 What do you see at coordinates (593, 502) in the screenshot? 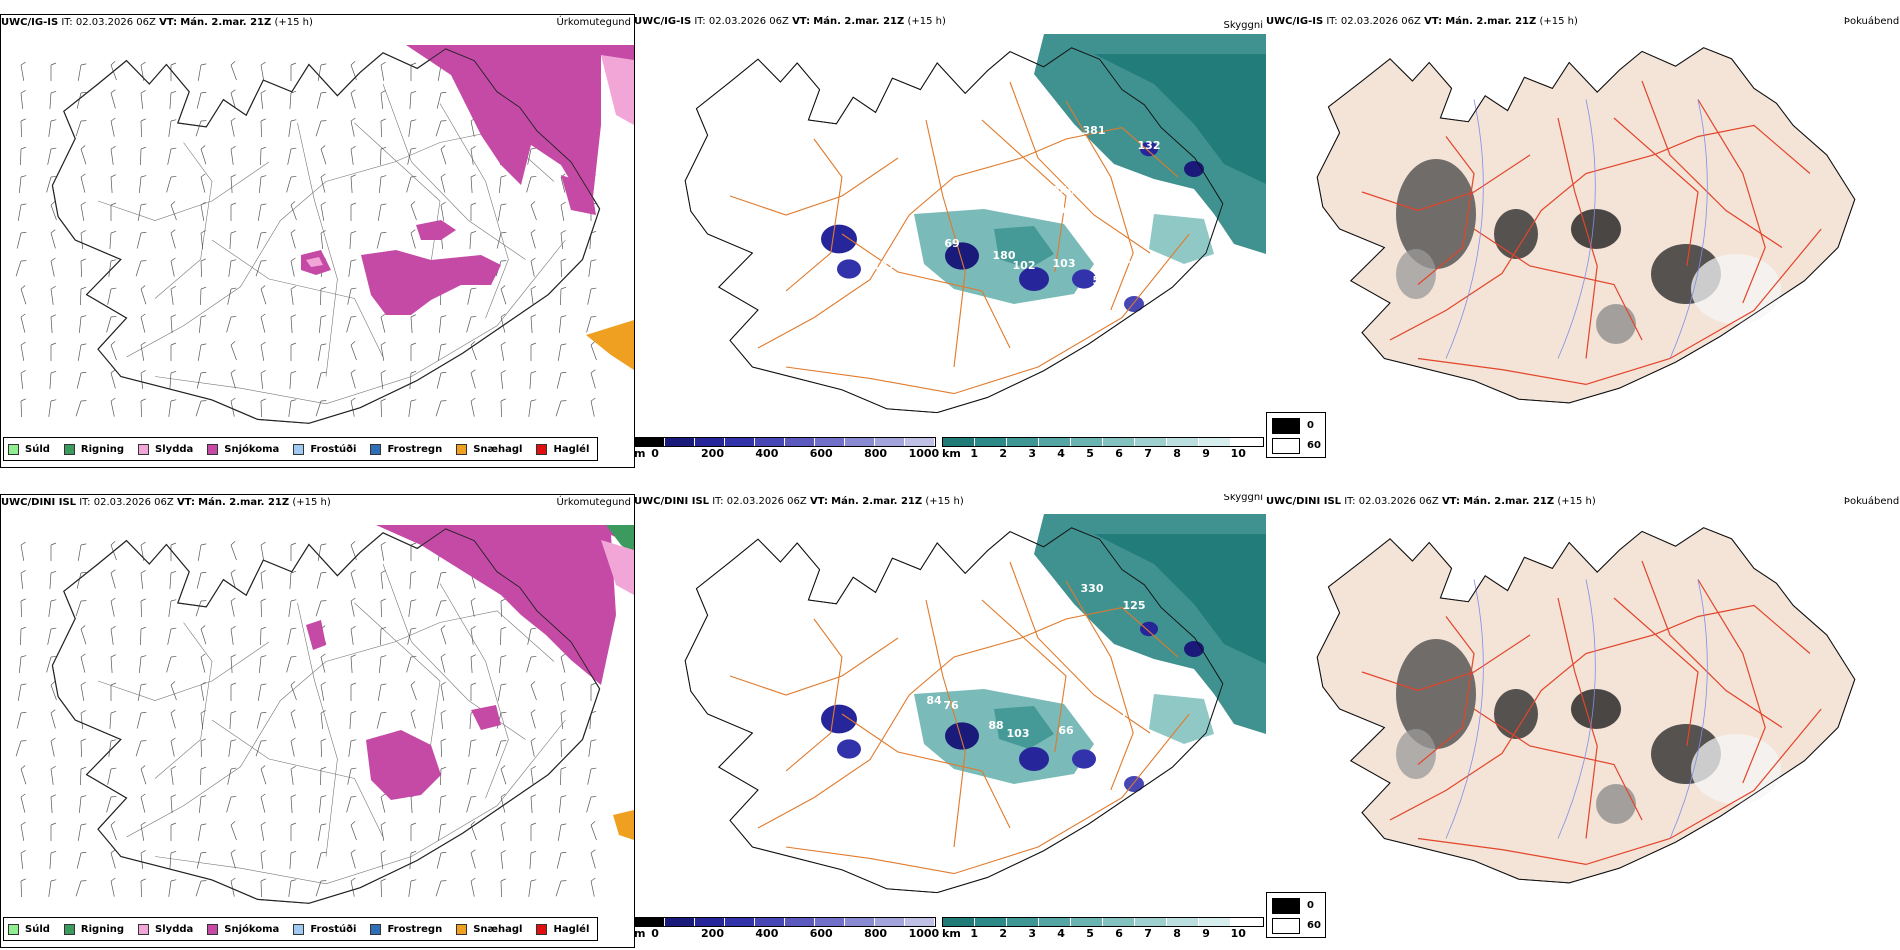
I see `product-type-label: Úrkomutegund` at bounding box center [593, 502].